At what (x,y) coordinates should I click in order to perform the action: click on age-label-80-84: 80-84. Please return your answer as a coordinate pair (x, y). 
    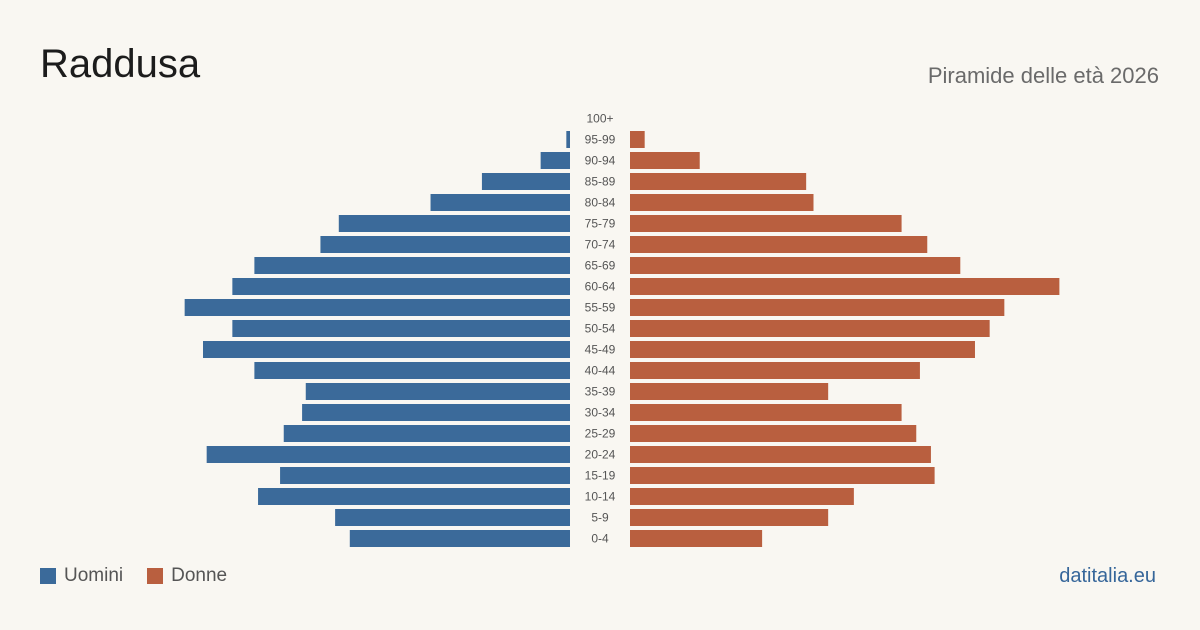
    Looking at the image, I should click on (600, 203).